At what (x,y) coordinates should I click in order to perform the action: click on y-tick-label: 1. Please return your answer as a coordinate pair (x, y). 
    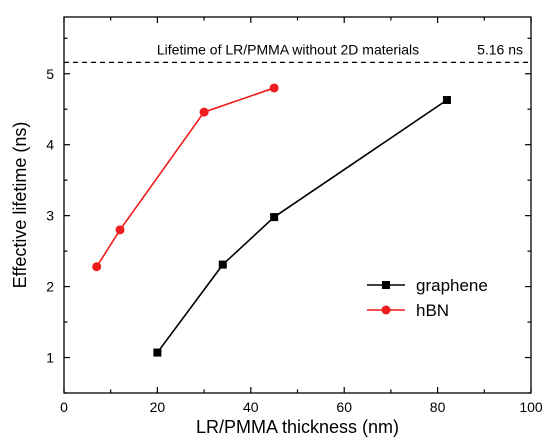
    Looking at the image, I should click on (50, 358).